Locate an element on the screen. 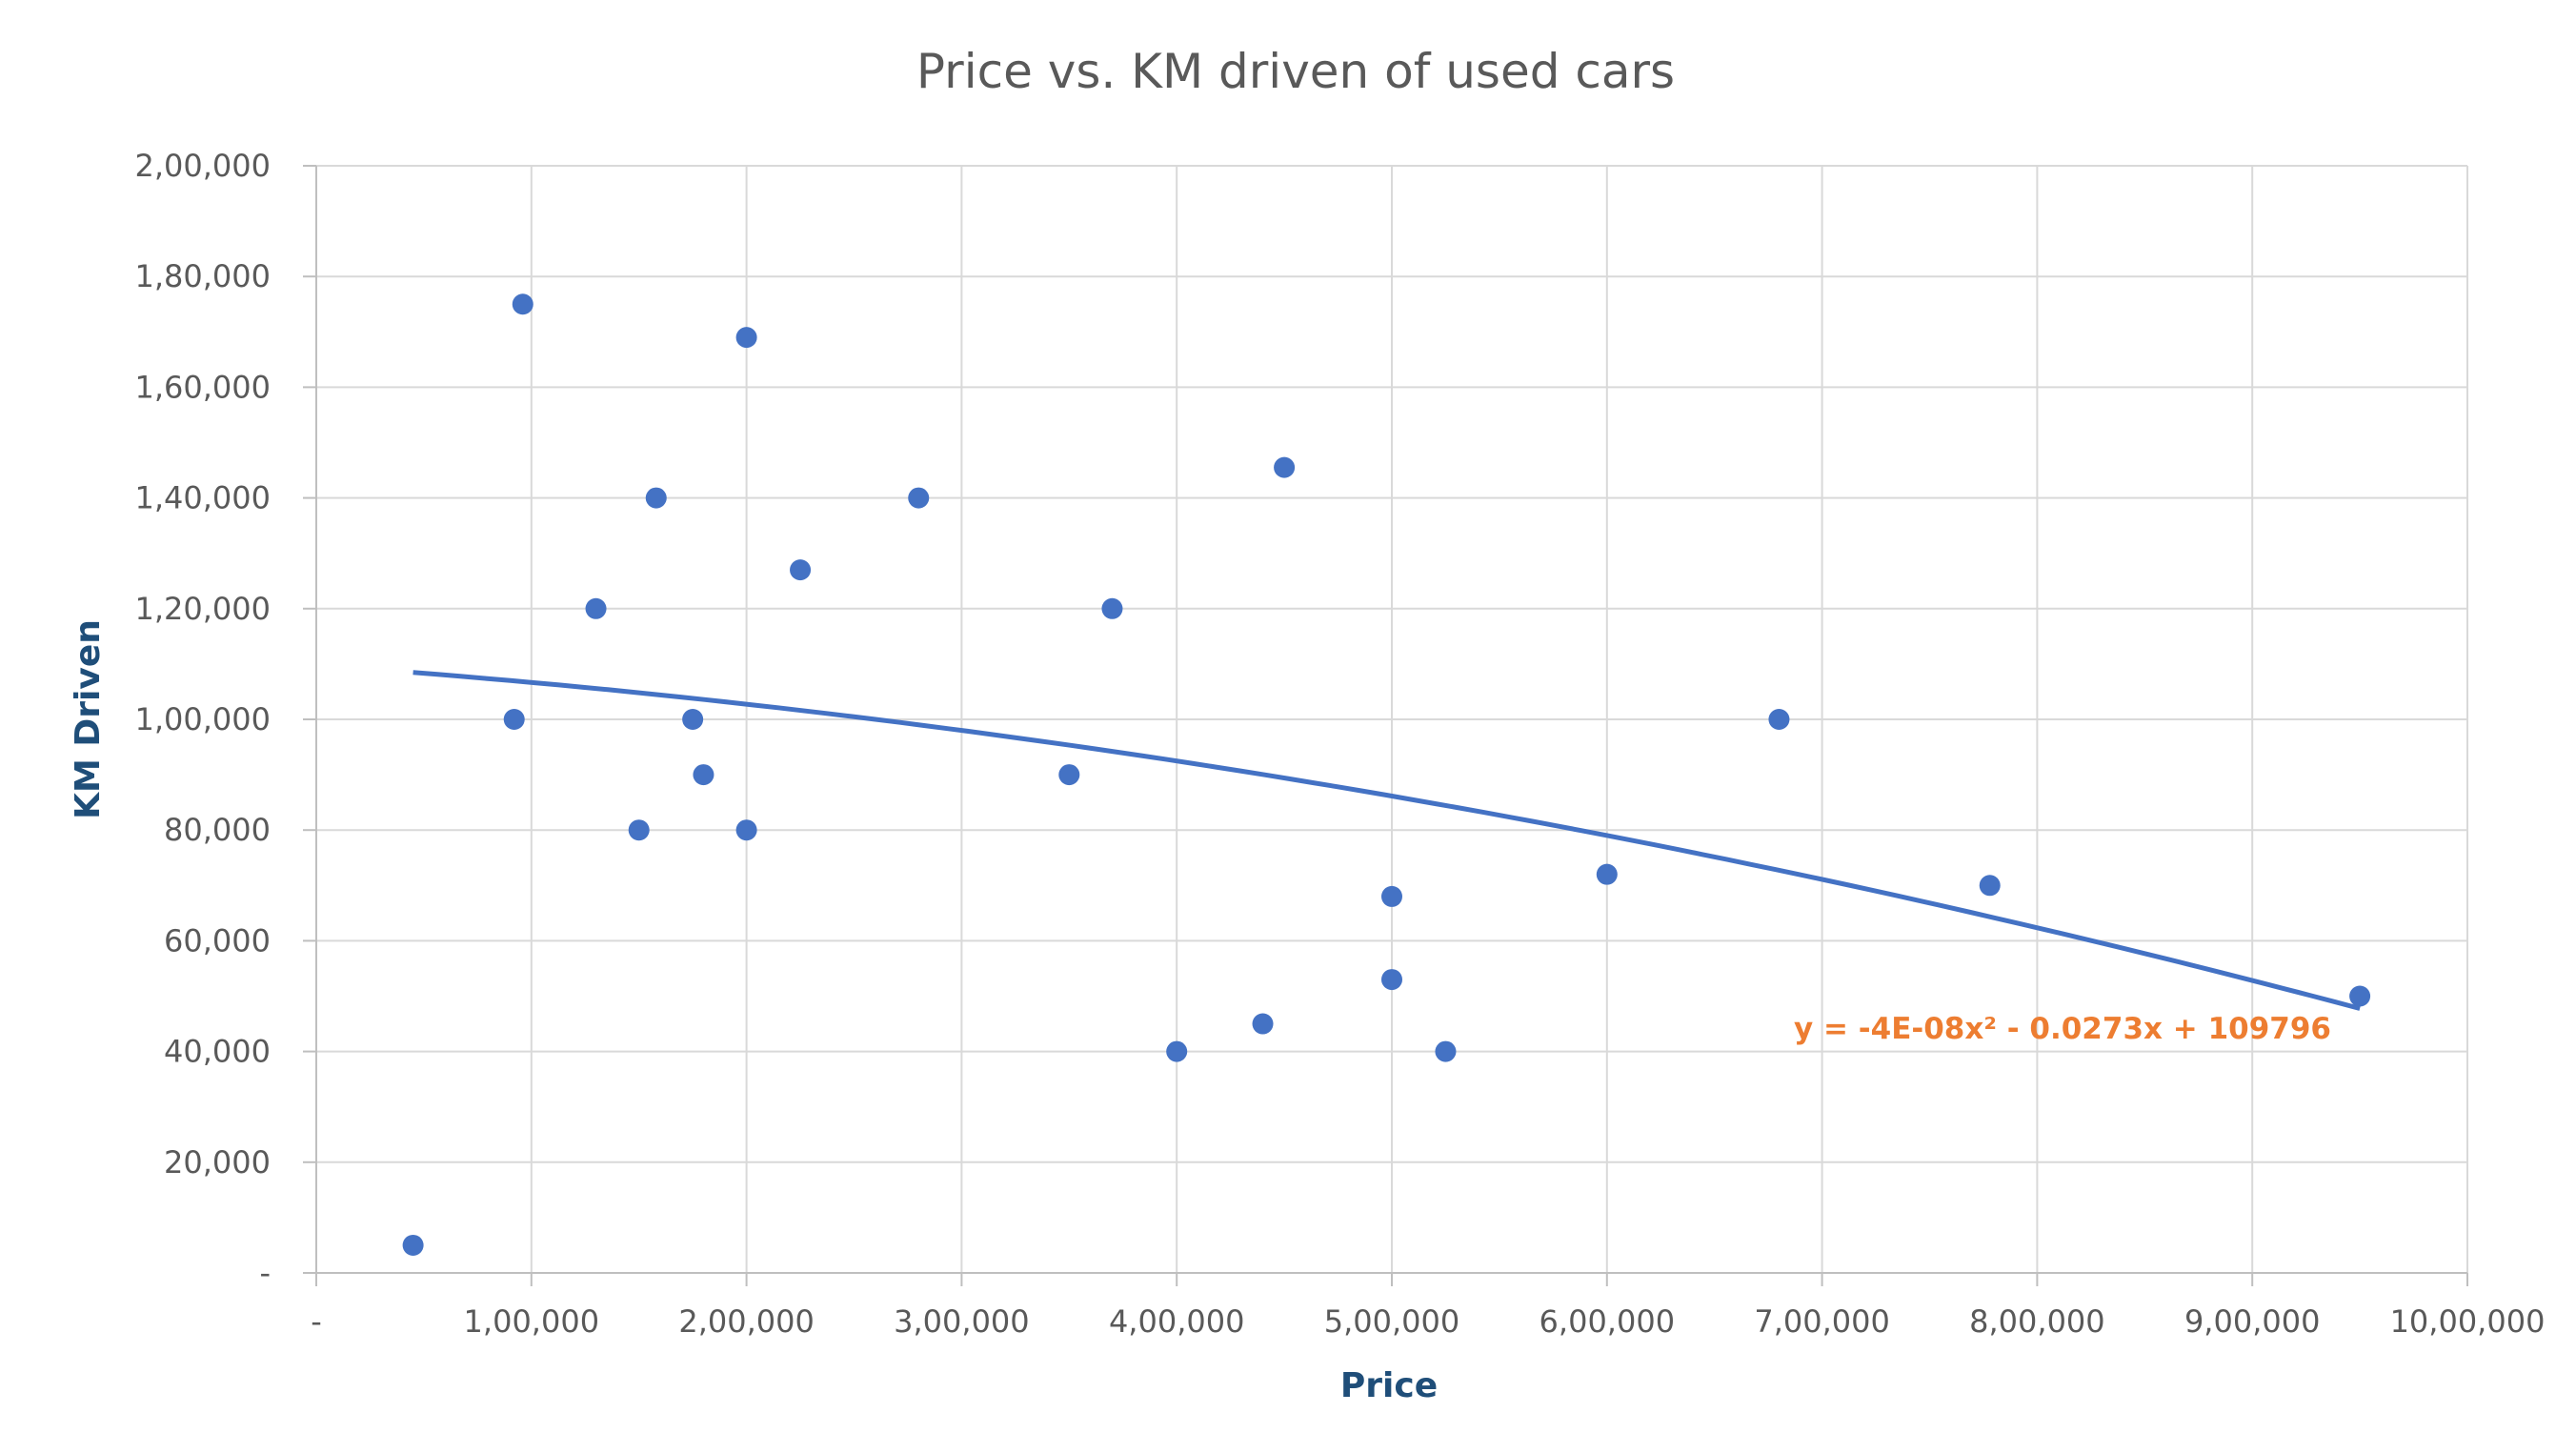 This screenshot has height=1453, width=2576. x-tick-label: 2,00,000 is located at coordinates (746, 1322).